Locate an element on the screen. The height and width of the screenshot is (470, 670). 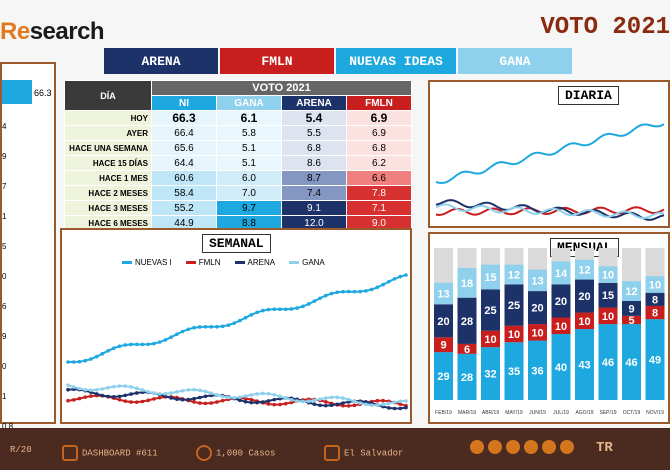
bar-label: 12 is located at coordinates (584, 271).